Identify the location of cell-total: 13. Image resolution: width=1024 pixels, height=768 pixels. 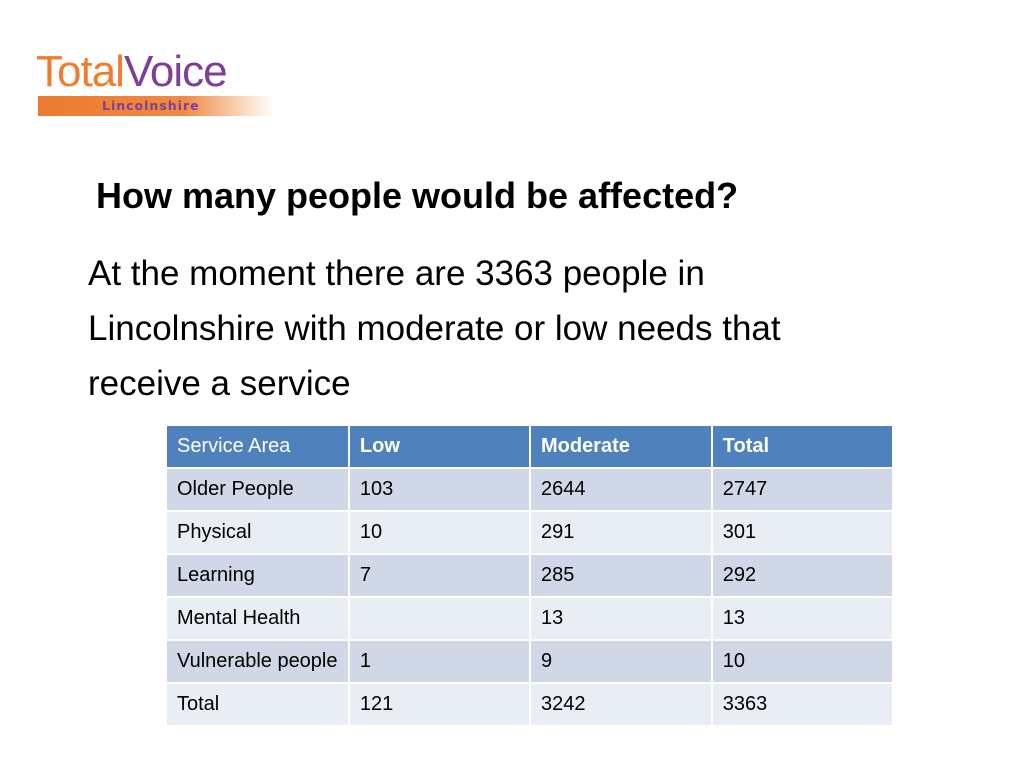
(802, 618).